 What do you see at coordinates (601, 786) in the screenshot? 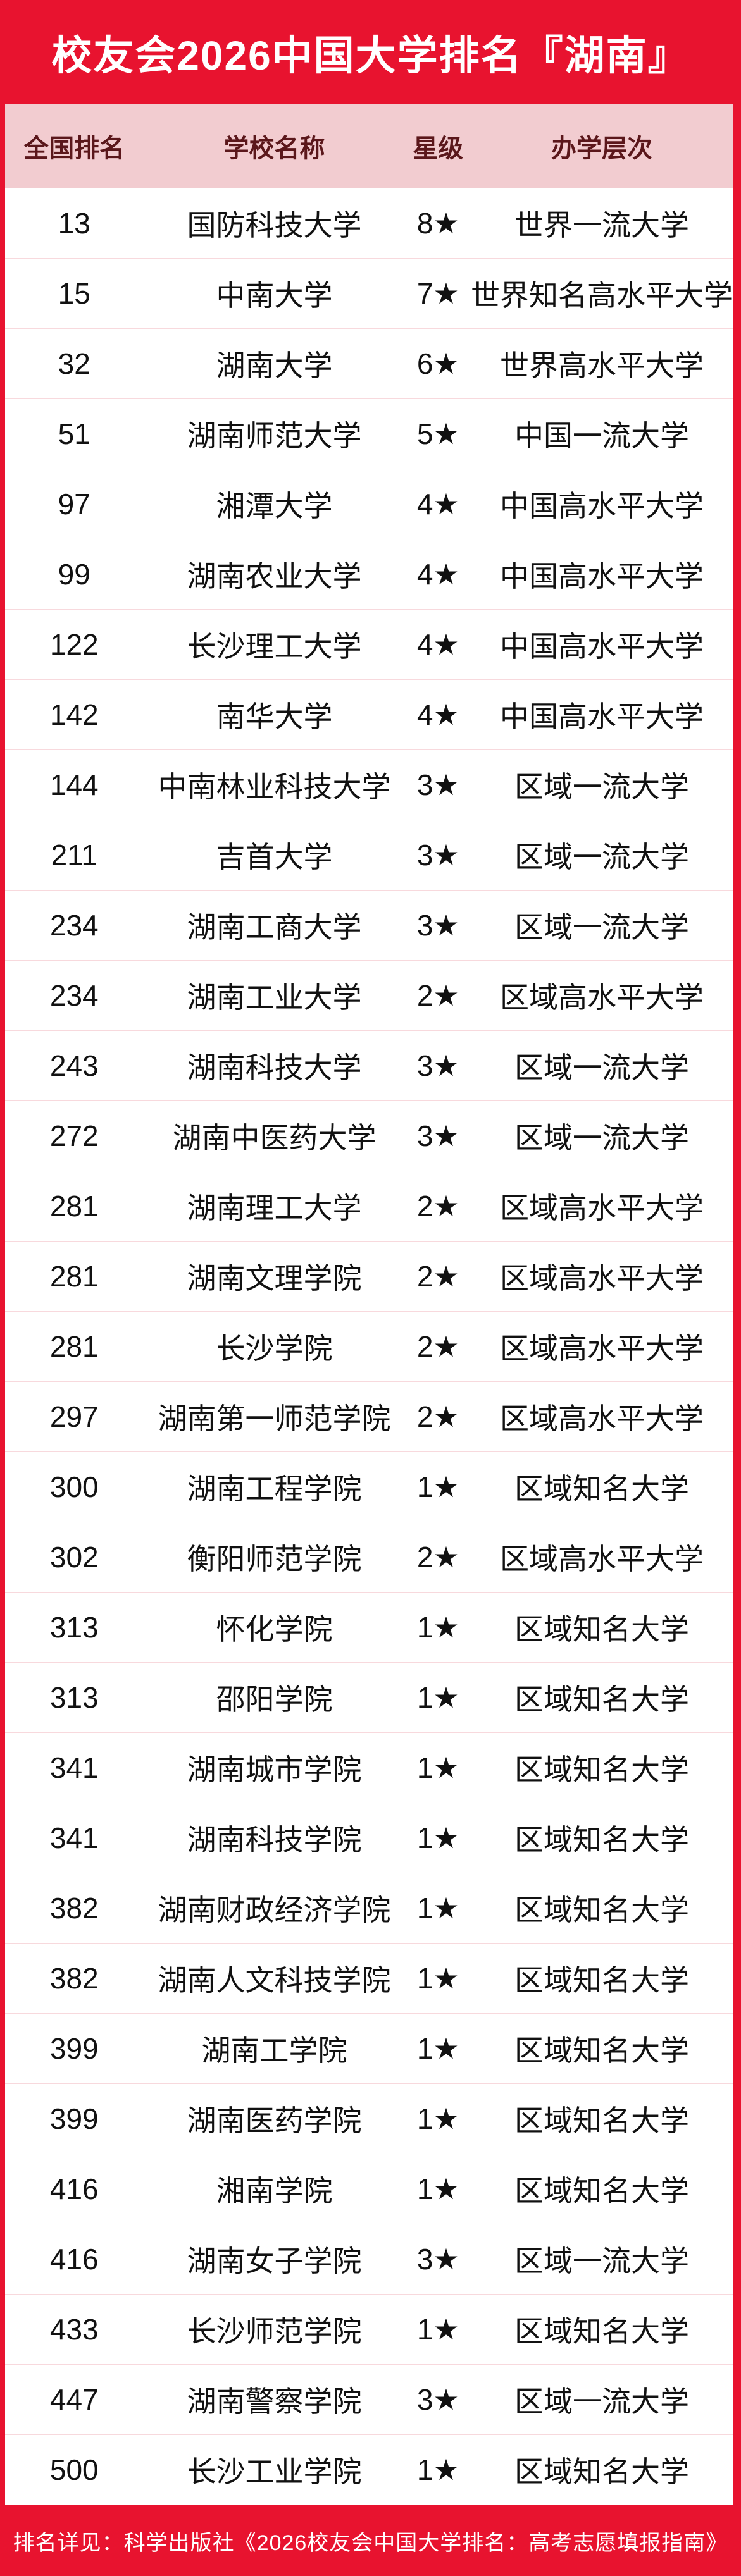
I see `level-cell: 区域一流大学` at bounding box center [601, 786].